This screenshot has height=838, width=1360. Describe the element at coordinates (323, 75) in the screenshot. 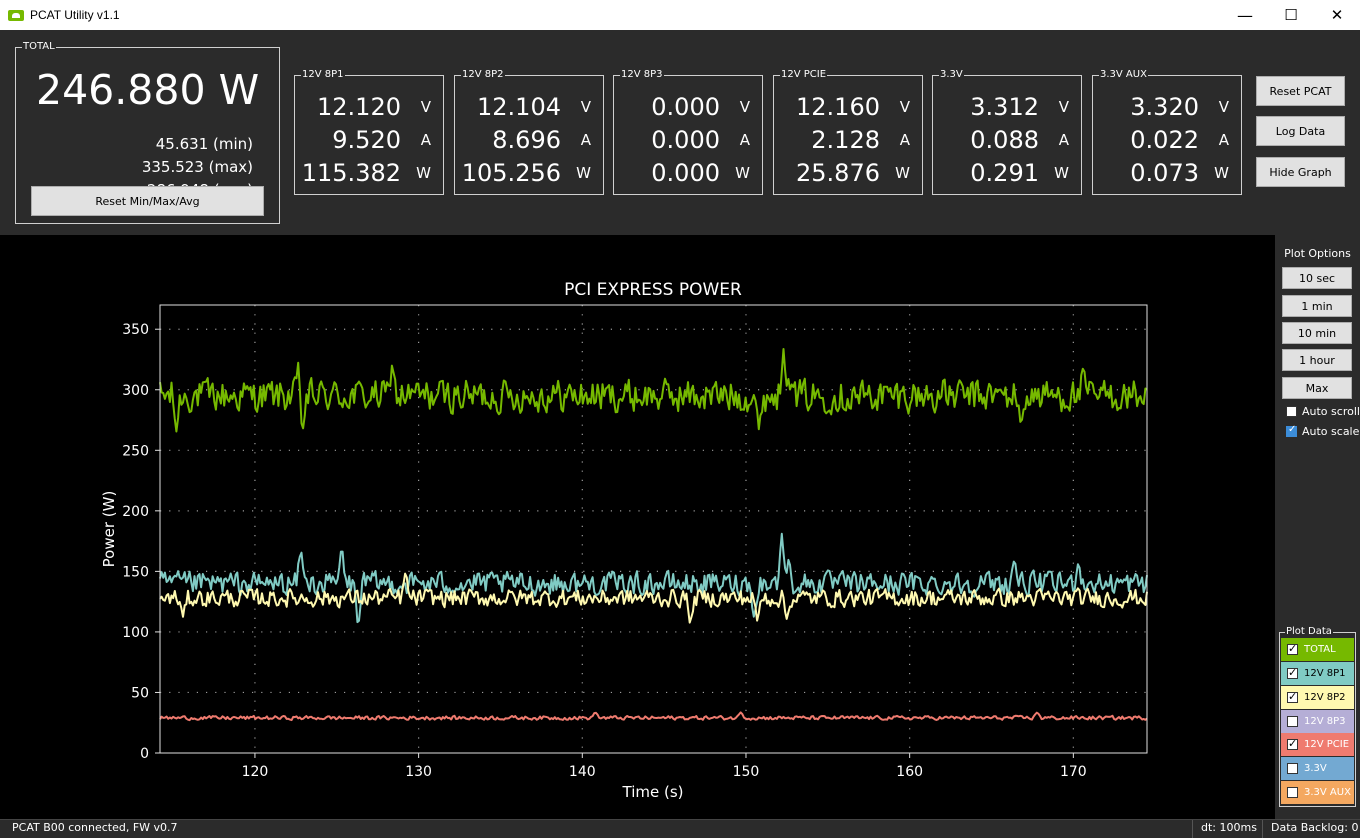

I see `rail-label: 12V 8P1` at that location.